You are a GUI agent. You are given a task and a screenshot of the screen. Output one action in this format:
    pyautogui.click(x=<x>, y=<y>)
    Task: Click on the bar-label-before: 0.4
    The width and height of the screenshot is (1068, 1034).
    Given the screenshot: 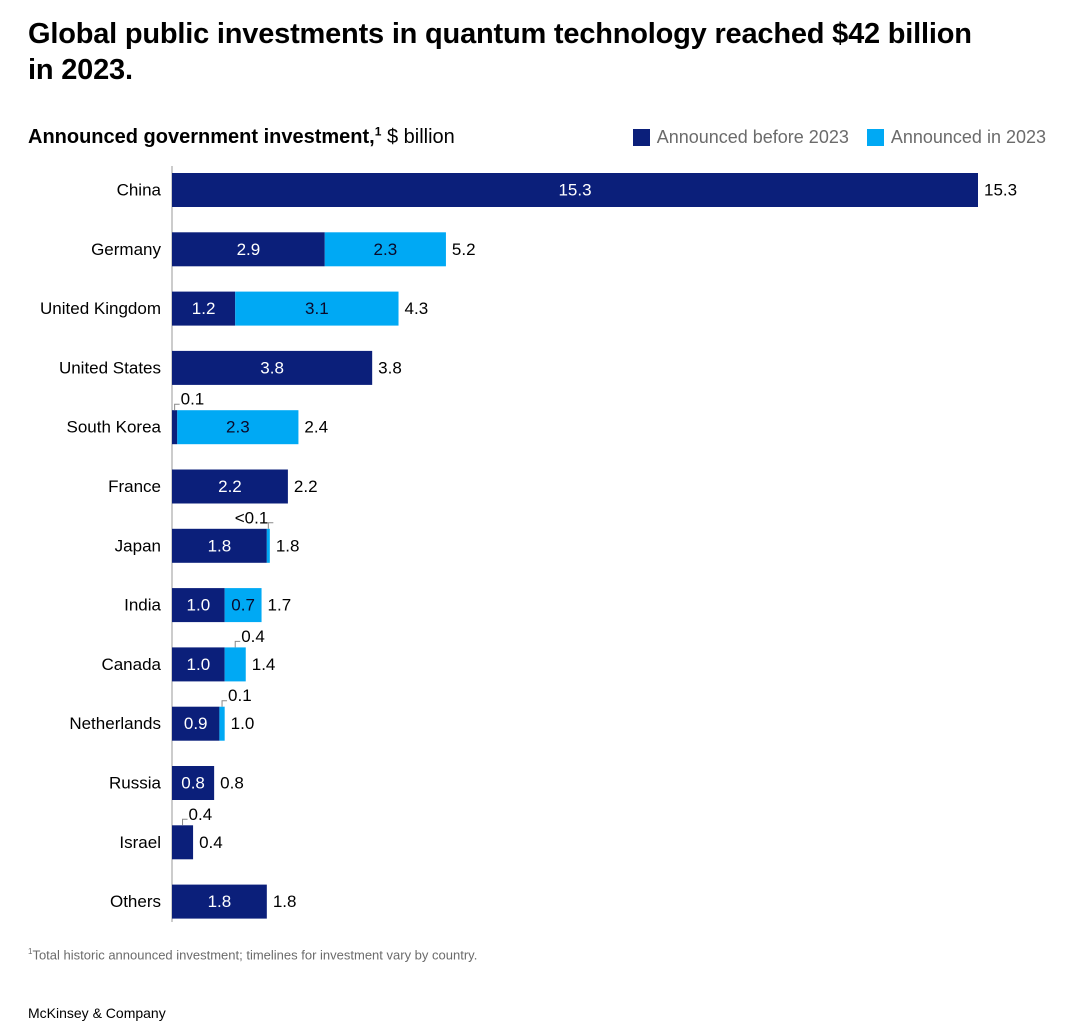 What is the action you would take?
    pyautogui.click(x=201, y=814)
    